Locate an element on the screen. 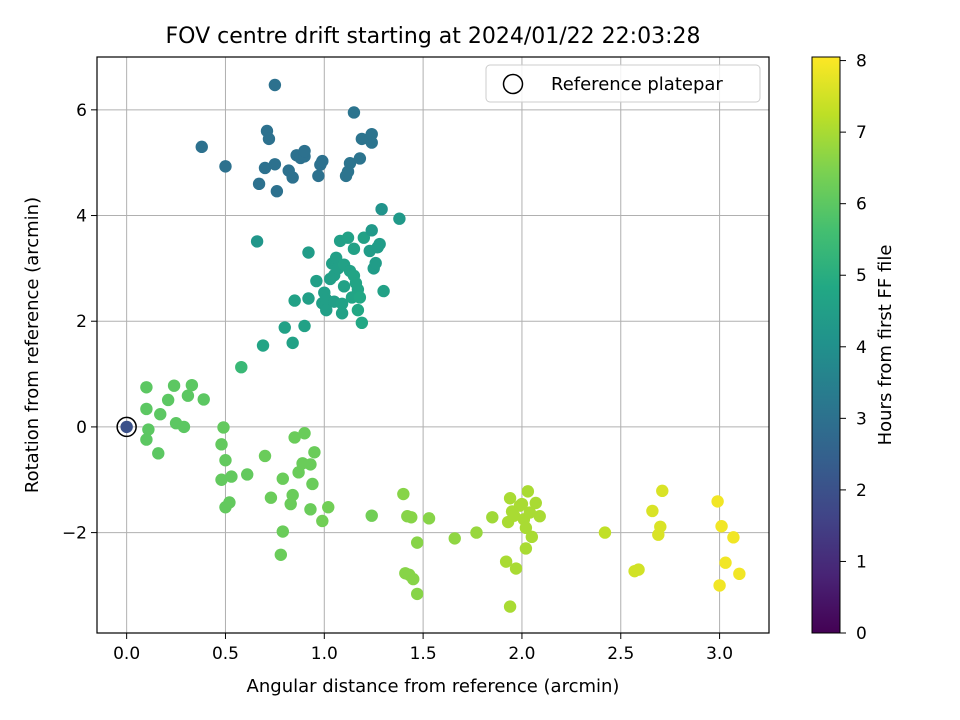 The image size is (960, 720). y-axis-label: Rotation from reference (arcmin) is located at coordinates (32, 345).